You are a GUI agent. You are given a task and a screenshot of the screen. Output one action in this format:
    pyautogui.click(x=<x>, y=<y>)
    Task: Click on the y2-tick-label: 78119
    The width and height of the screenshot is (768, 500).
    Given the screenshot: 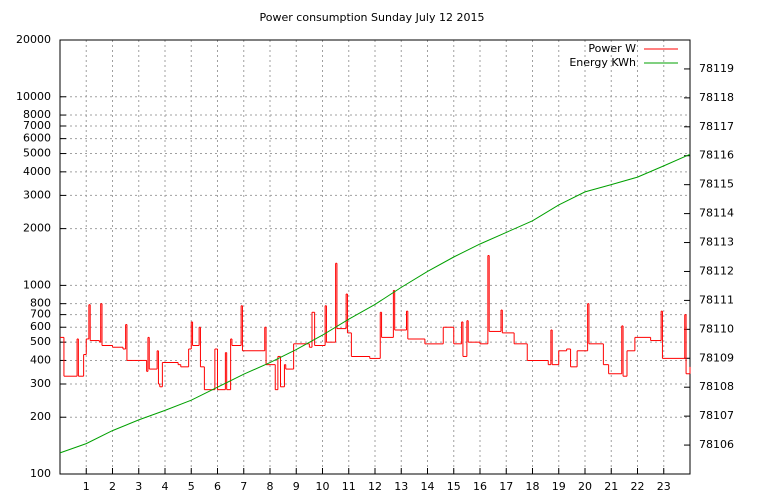 What is the action you would take?
    pyautogui.click(x=716, y=68)
    